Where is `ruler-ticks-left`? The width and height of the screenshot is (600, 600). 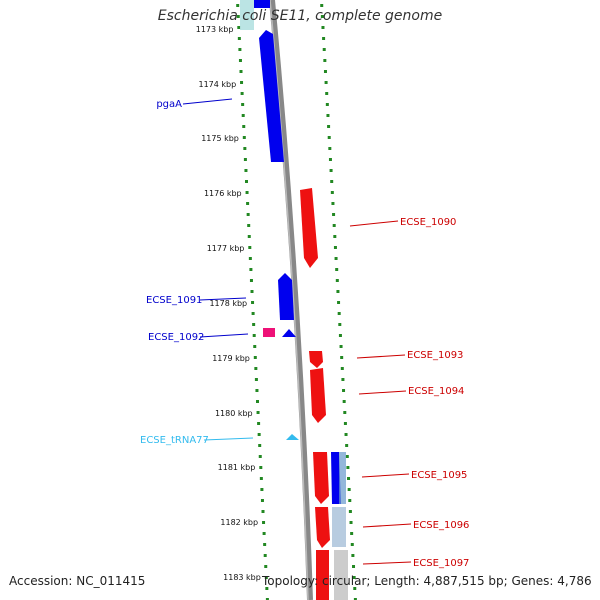
ruler-ticks-left is located at coordinates (252, 302).